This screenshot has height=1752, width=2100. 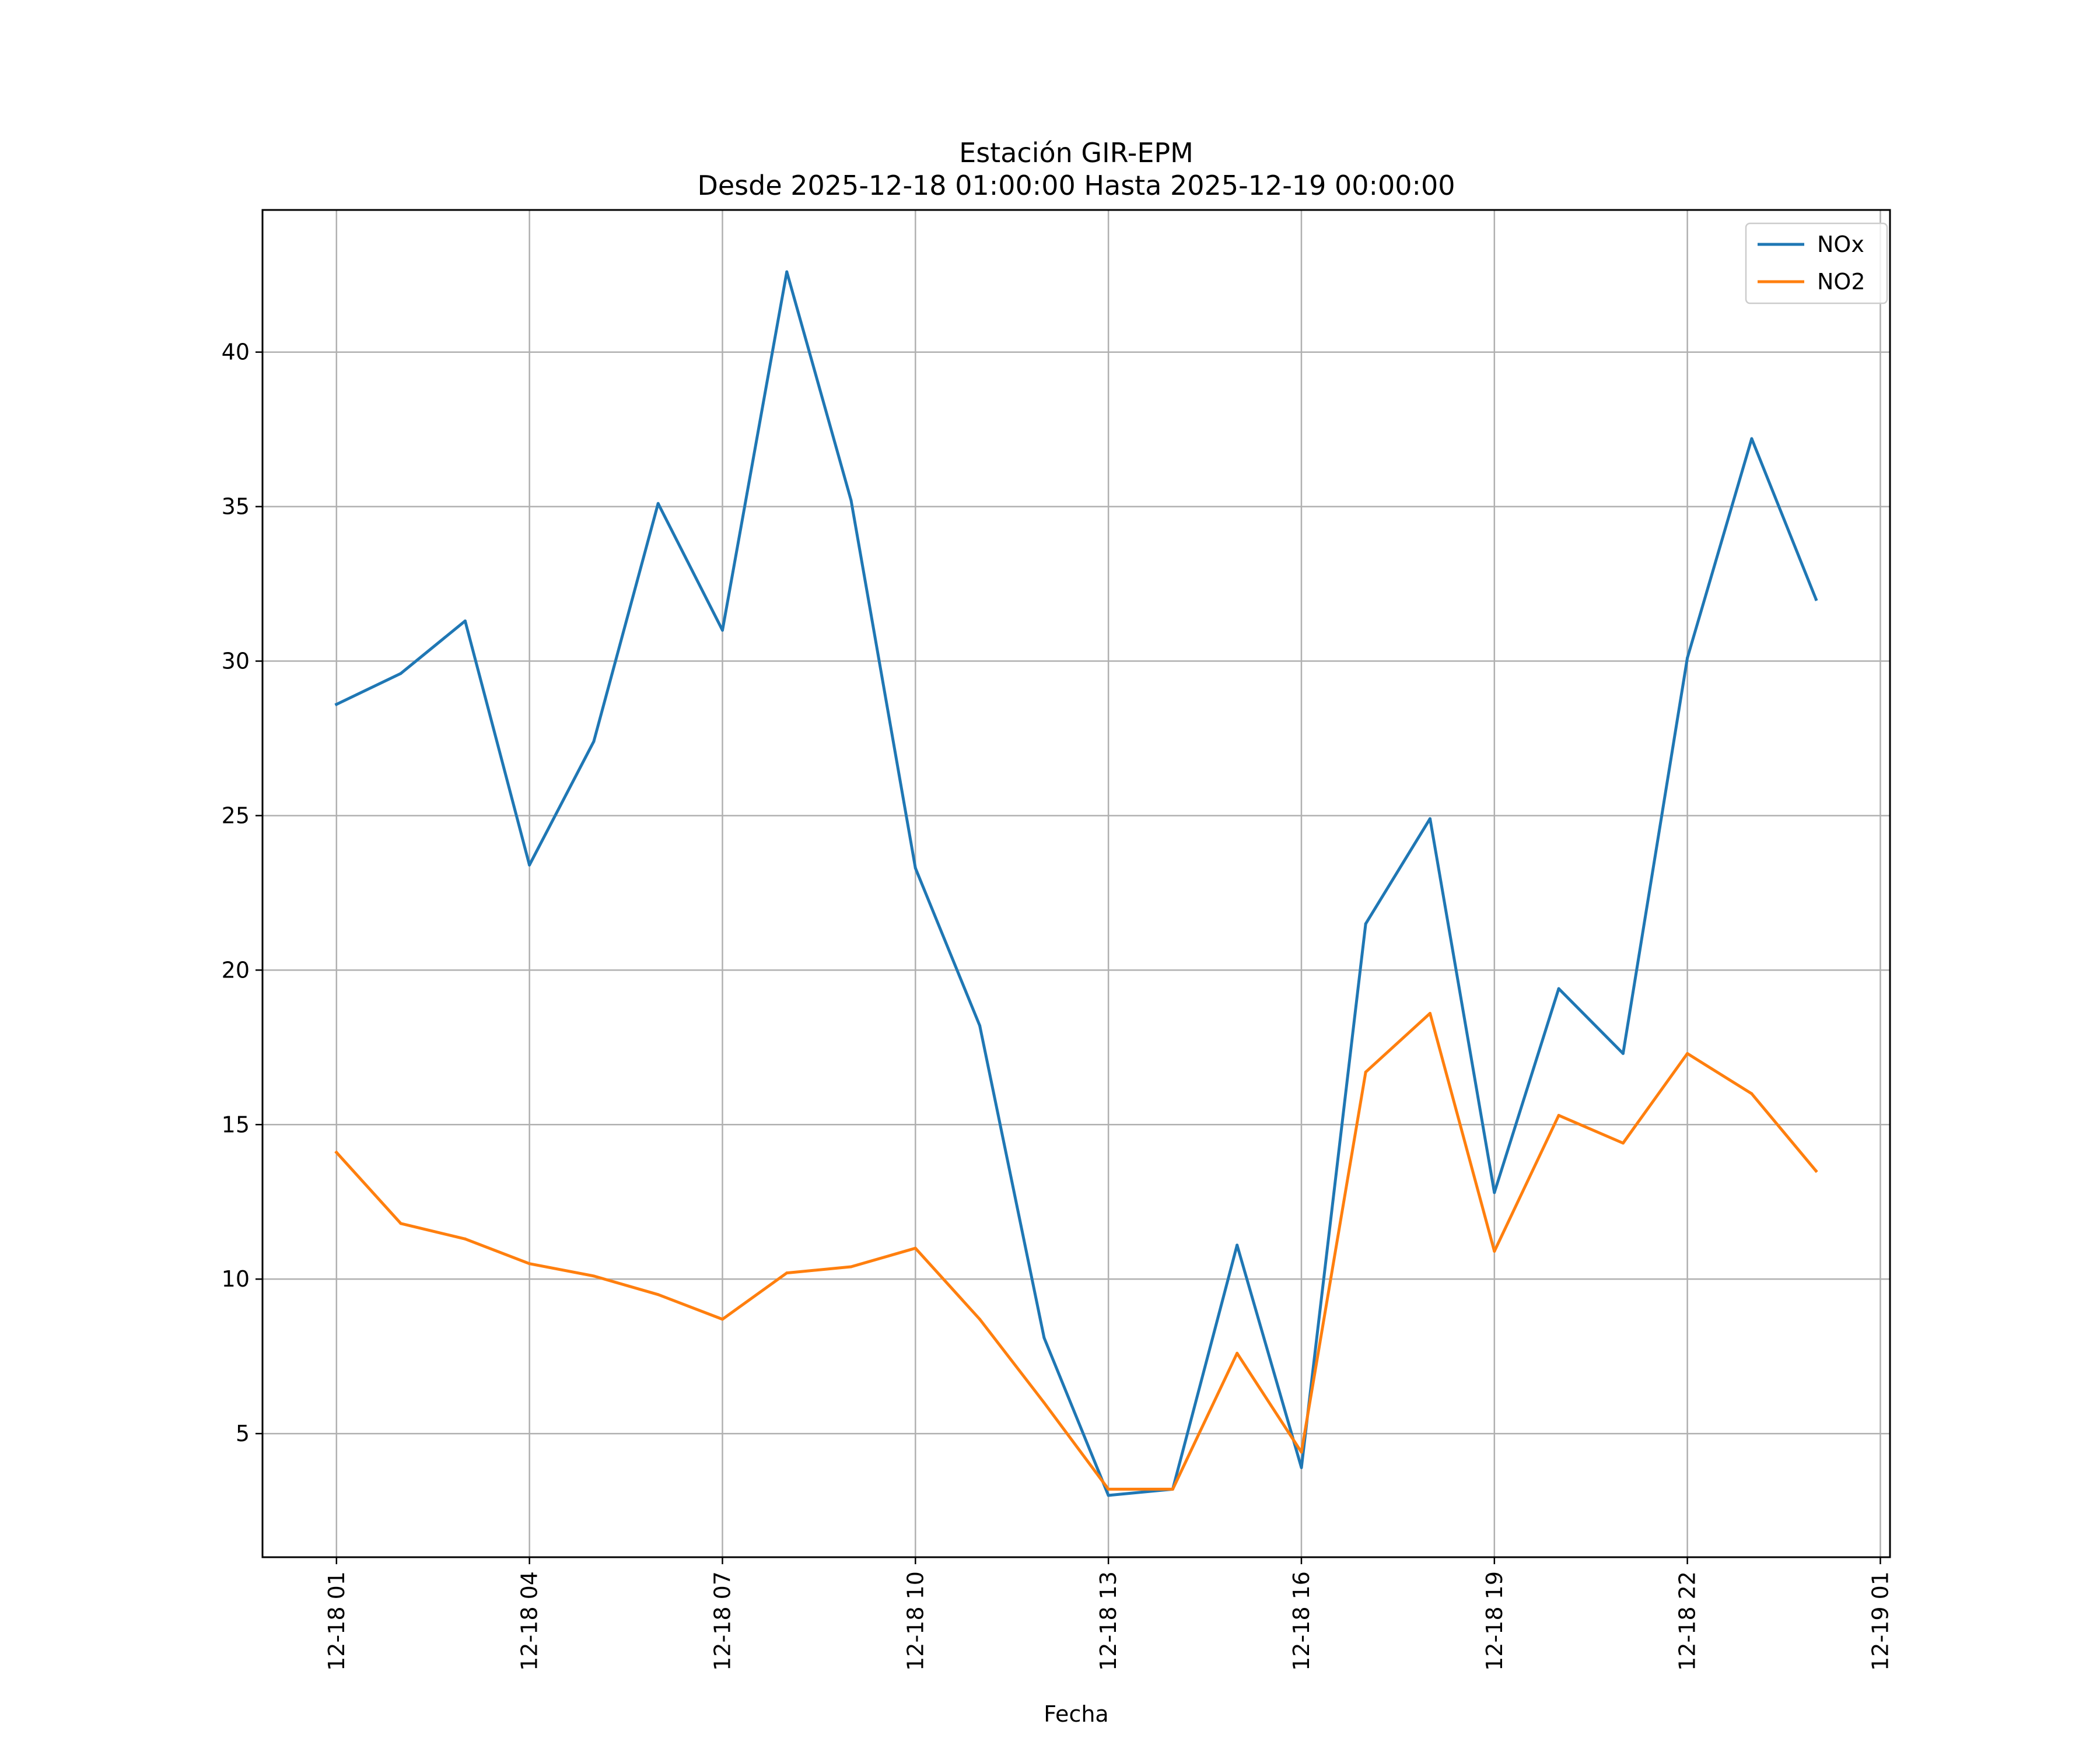 I want to click on x-tick-label: 12-18 10, so click(x=915, y=1621).